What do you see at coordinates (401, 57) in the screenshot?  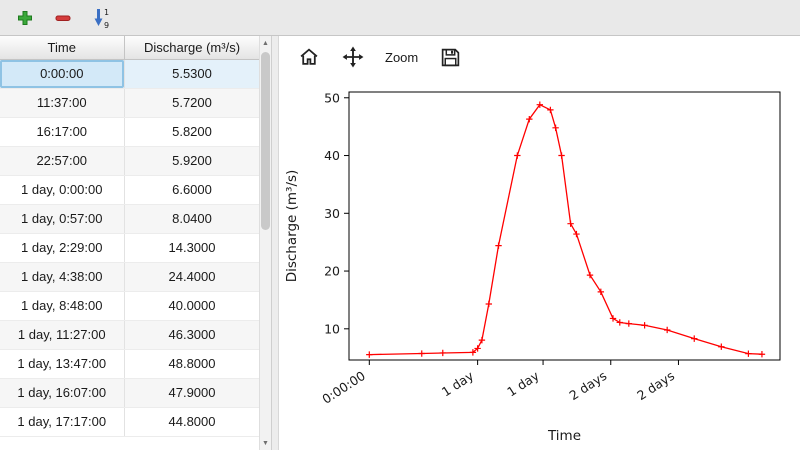 I see `zoom-button: Zoom` at bounding box center [401, 57].